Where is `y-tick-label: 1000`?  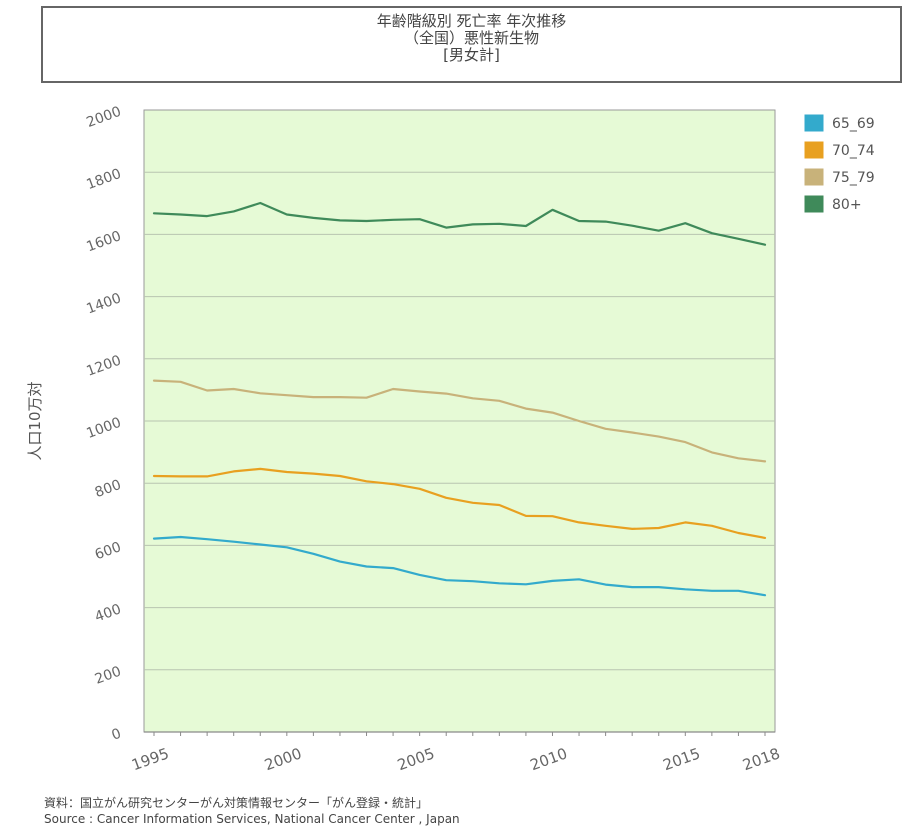
y-tick-label: 1000 is located at coordinates (103, 428).